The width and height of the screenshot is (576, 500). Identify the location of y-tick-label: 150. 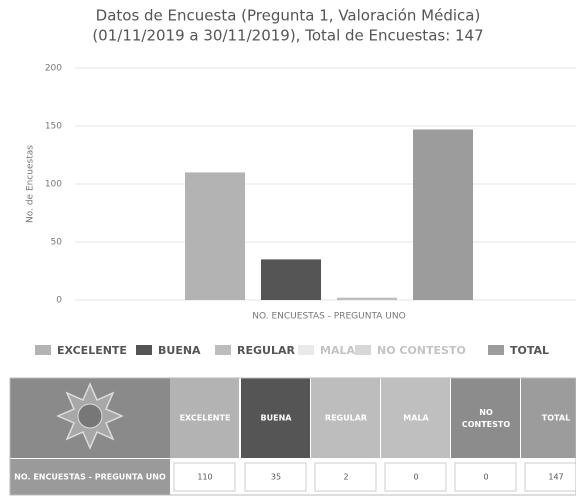
(53, 127).